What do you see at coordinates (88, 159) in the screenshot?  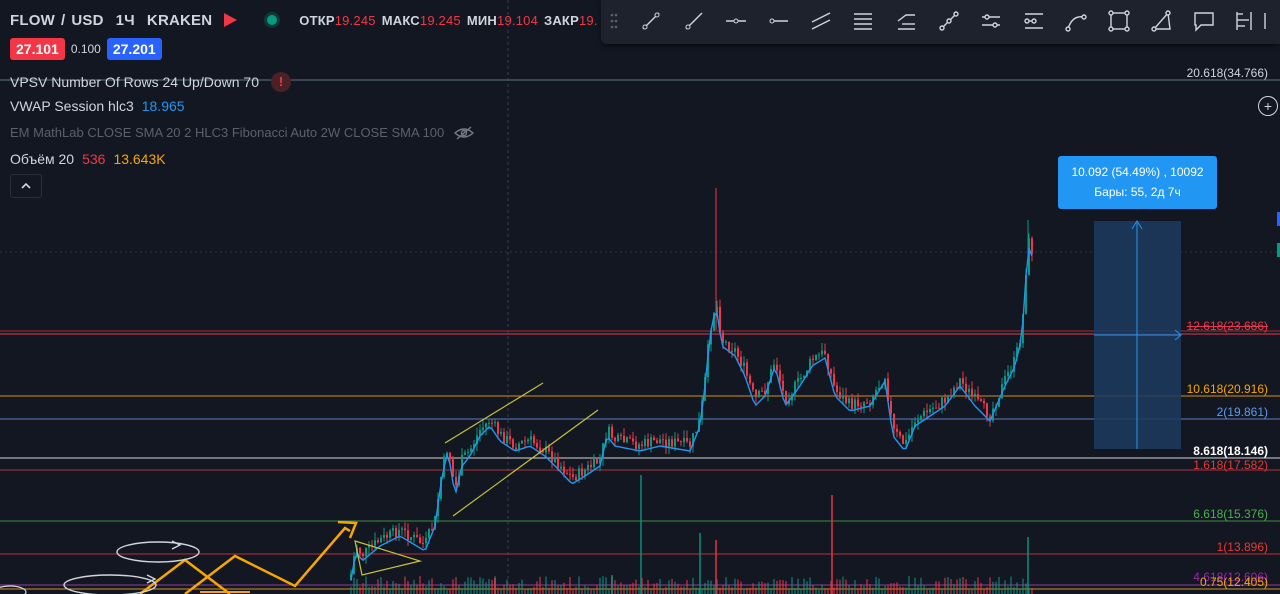 I see `indicator-volume: Объём 20 536 13.643K` at bounding box center [88, 159].